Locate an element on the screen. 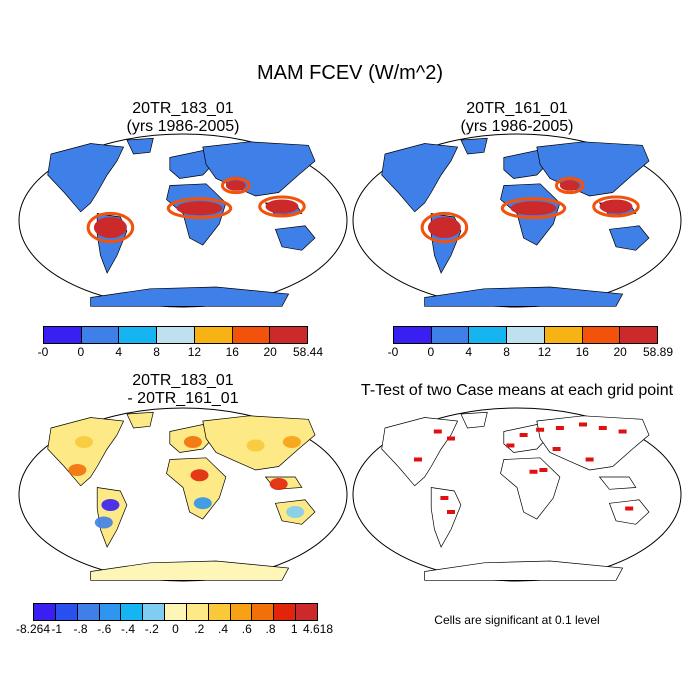 The width and height of the screenshot is (700, 700). map-top-right is located at coordinates (517, 220).